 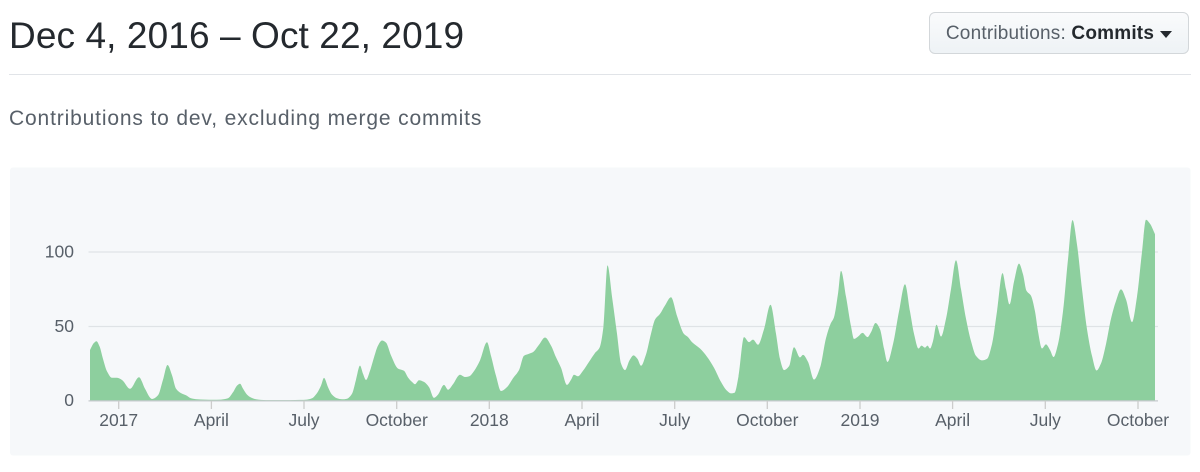 I want to click on svg-text: 2018, so click(x=489, y=420).